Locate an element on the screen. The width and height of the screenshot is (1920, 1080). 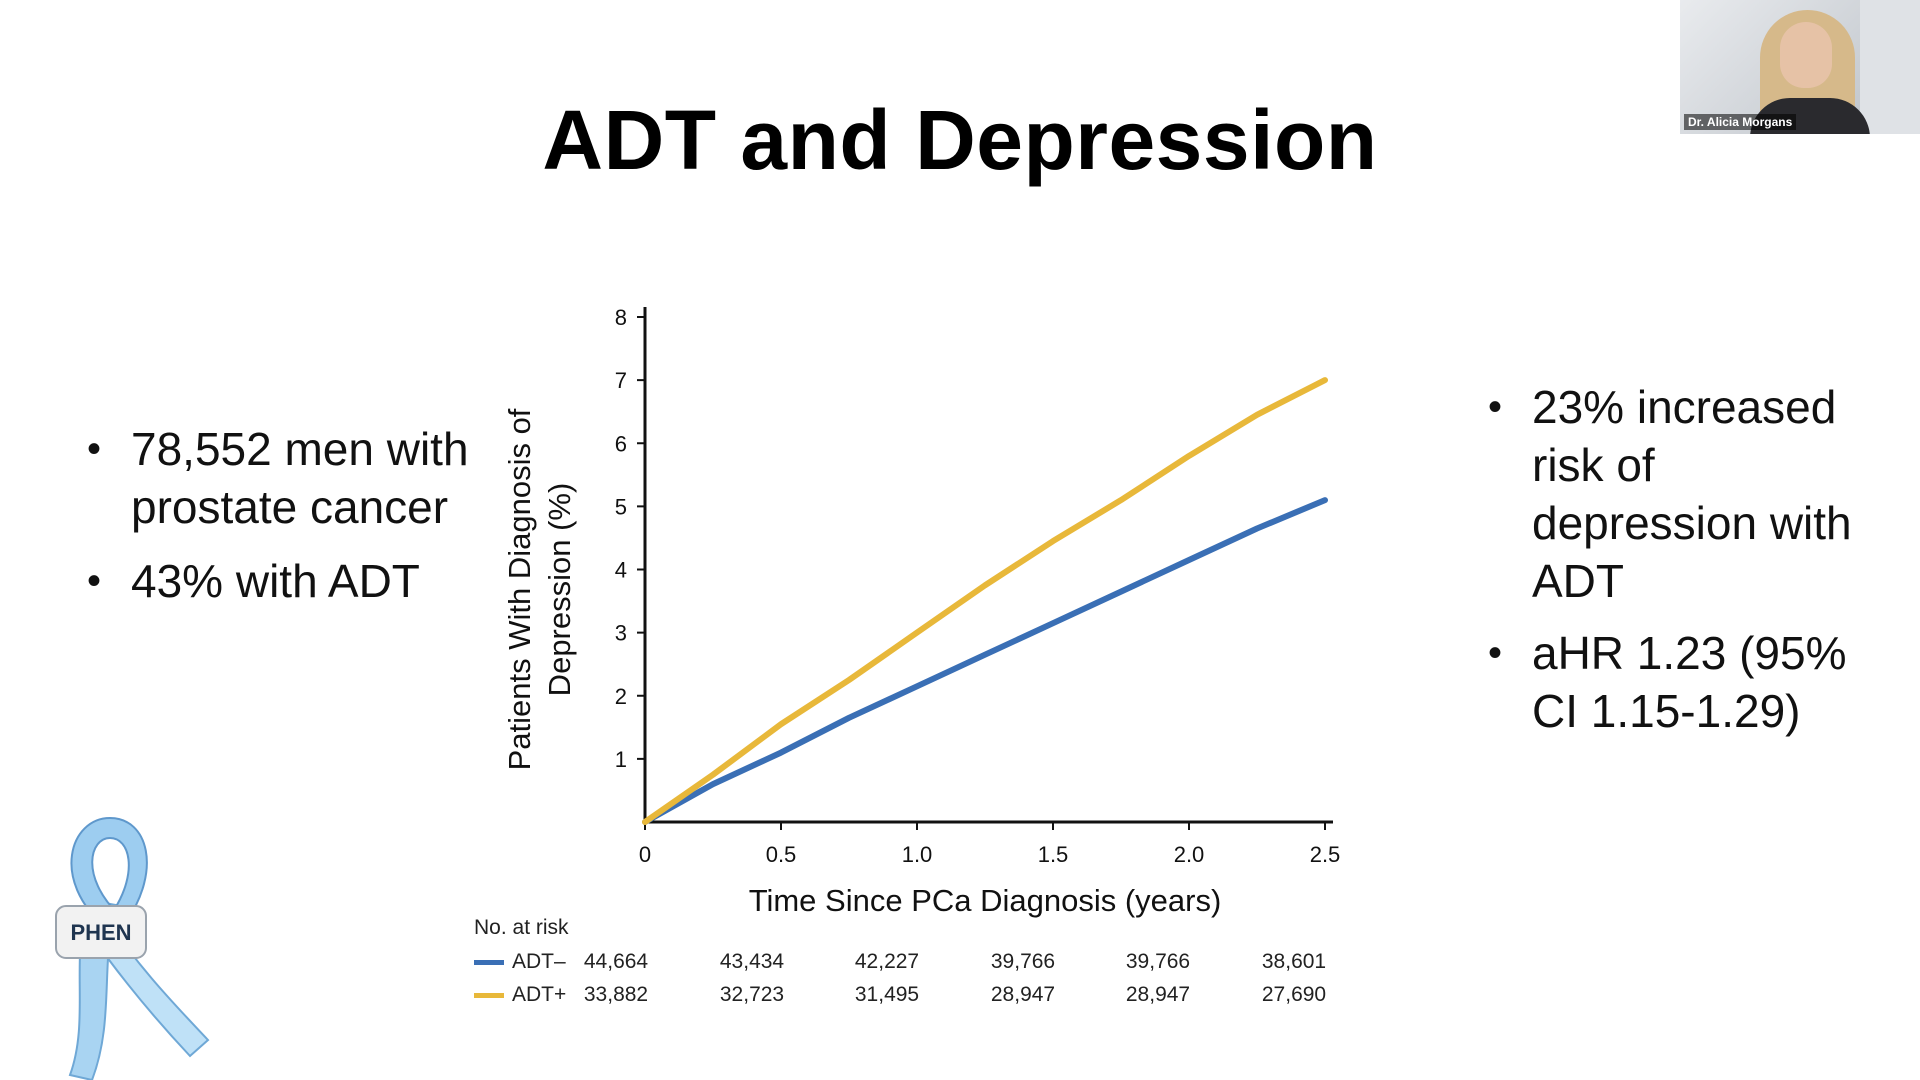
bullet-item: • 43% with ADT is located at coordinates (279, 581).